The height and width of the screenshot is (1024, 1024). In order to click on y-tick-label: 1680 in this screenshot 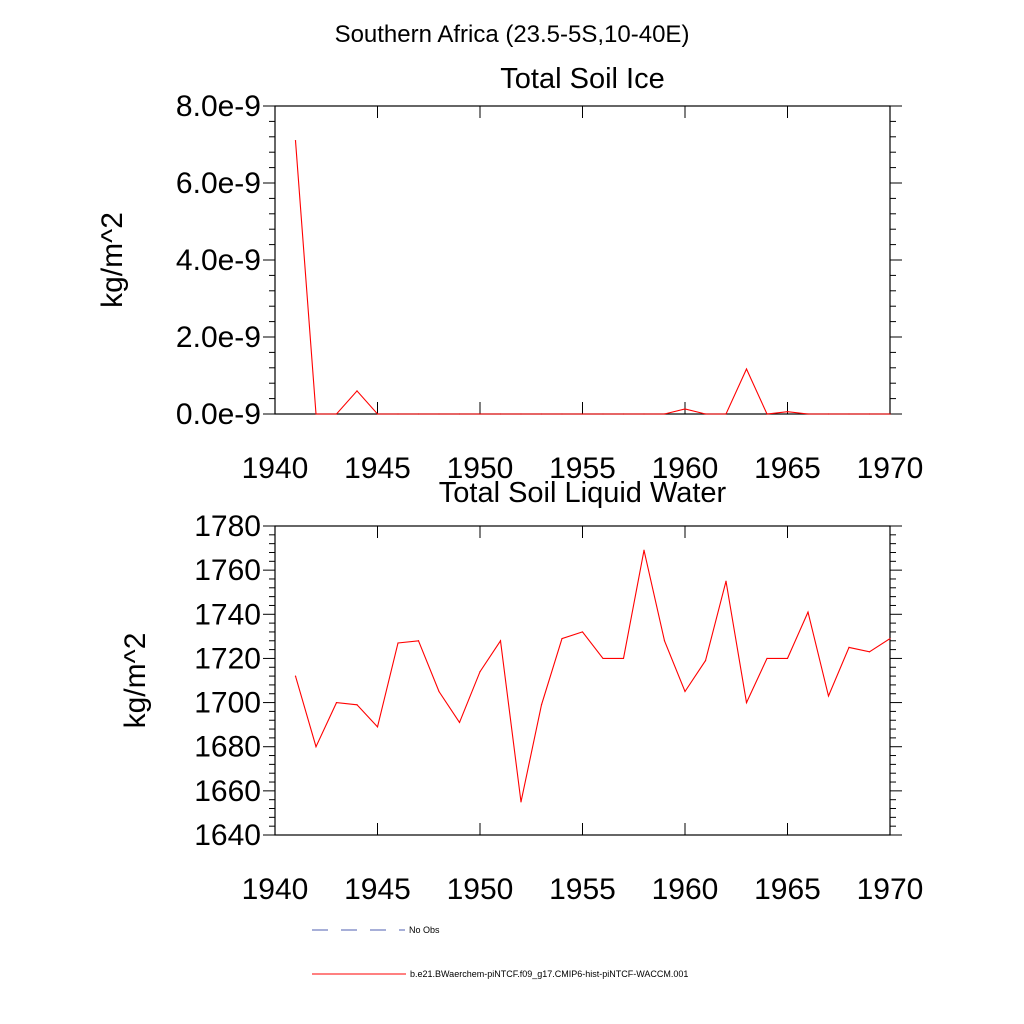, I will do `click(227, 747)`.